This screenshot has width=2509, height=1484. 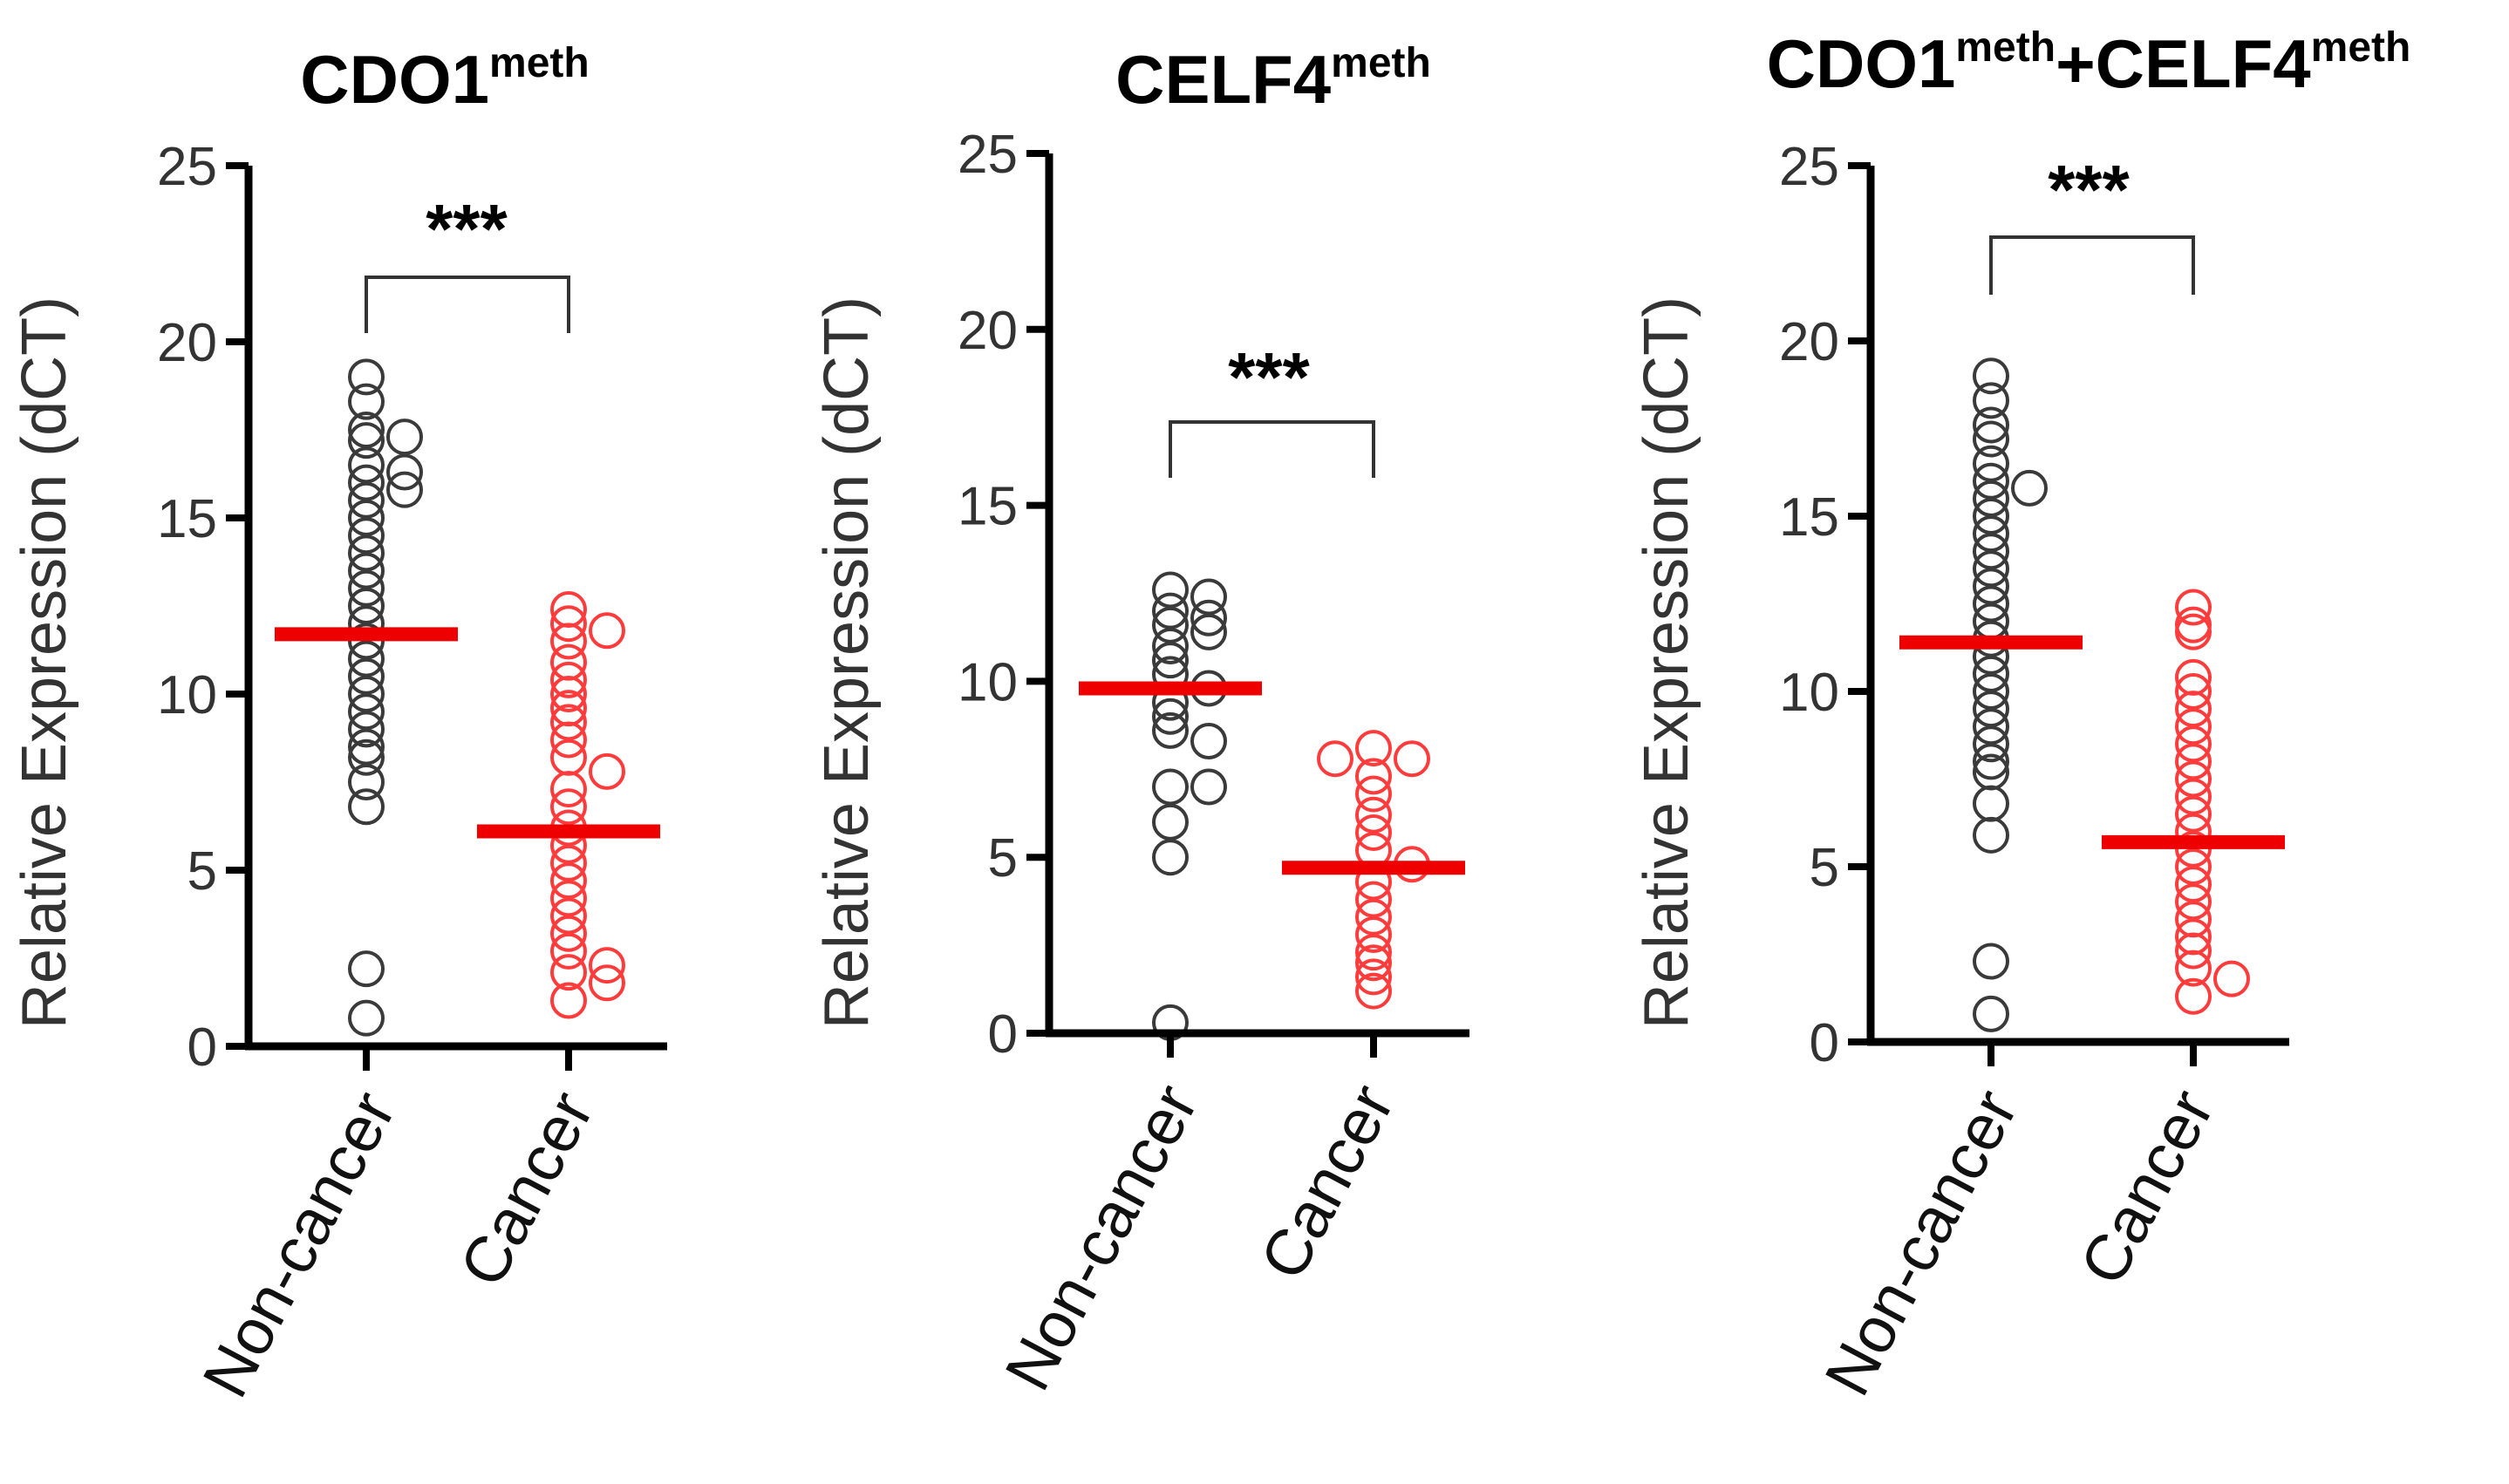 I want to click on x-category-label-non-cancer: Non-cancer, so click(x=298, y=1244).